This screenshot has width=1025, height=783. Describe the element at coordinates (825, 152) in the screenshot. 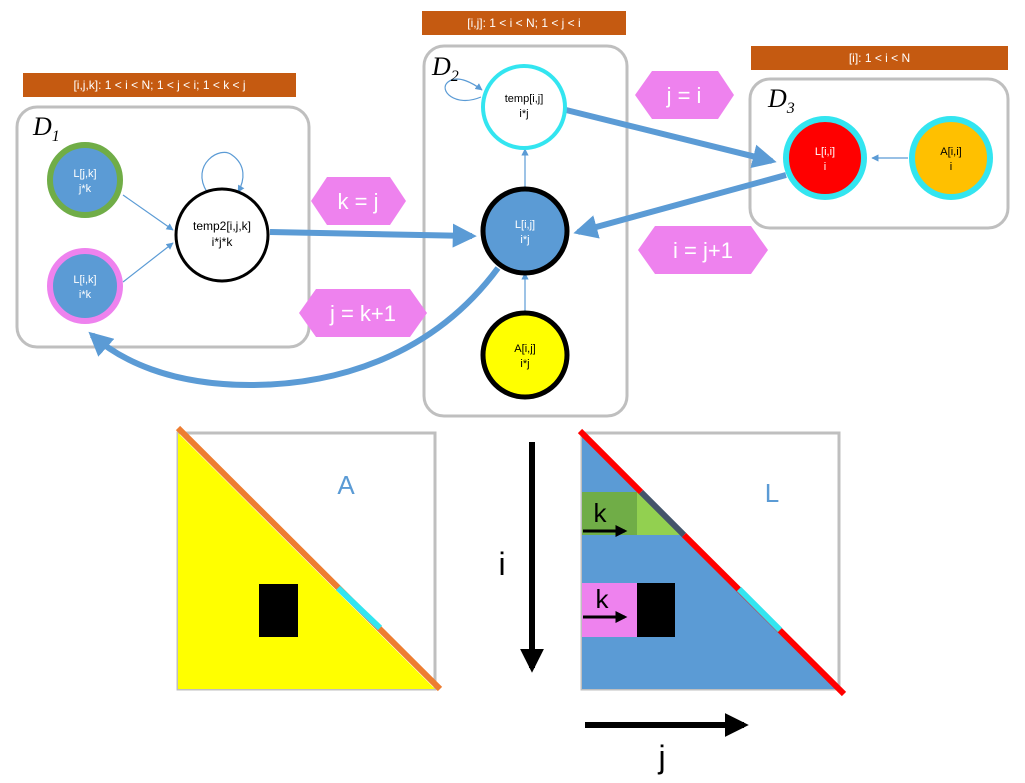

I see `node-lii-label: L[i,i]` at that location.